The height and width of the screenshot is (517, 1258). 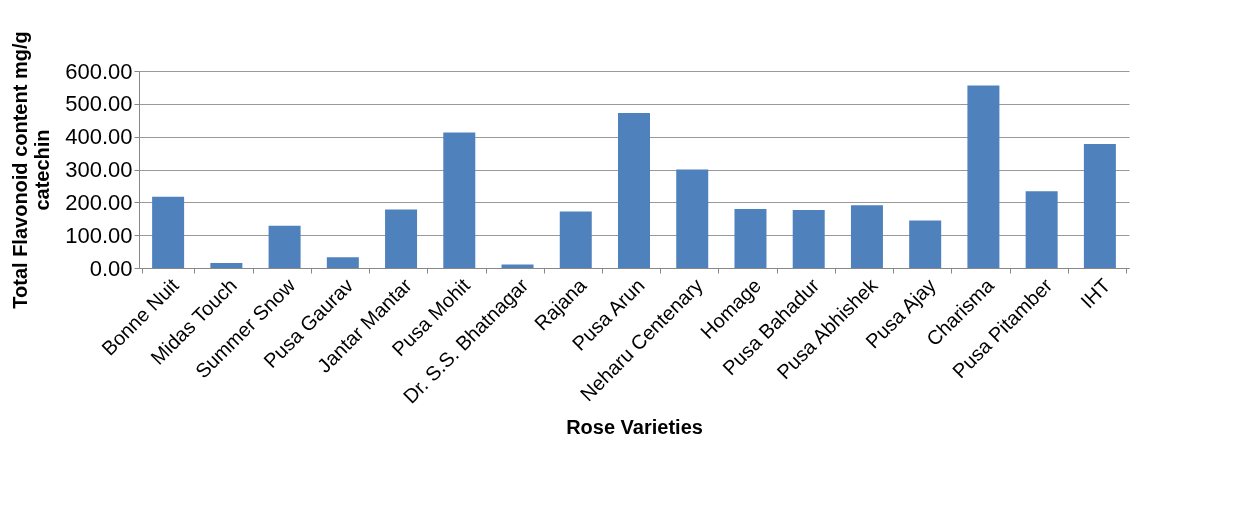 I want to click on x-axis-title: Rose Varieties, so click(x=634, y=426).